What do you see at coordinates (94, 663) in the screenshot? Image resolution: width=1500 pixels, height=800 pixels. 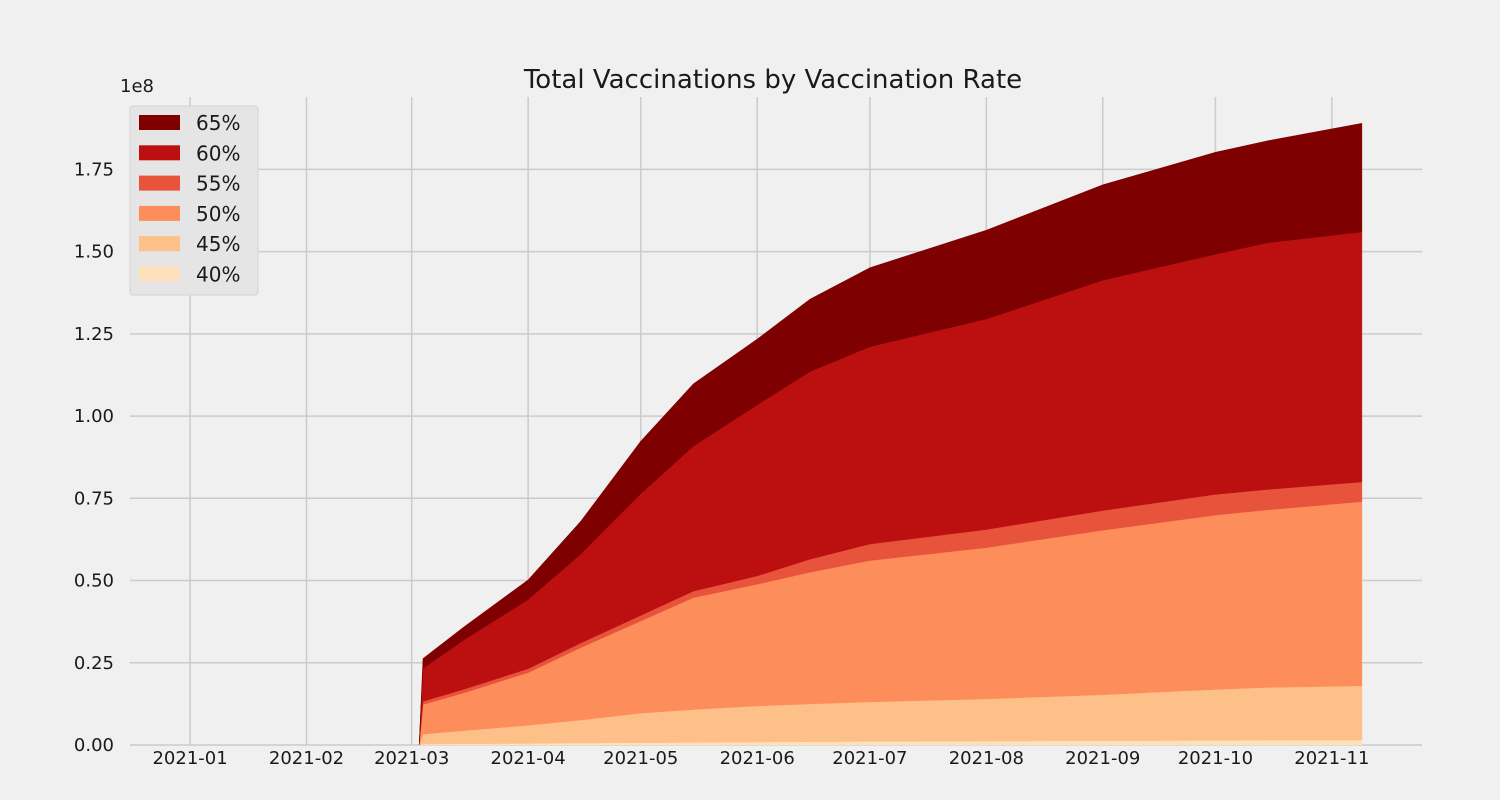 I see `y-tick-label: 0.25` at bounding box center [94, 663].